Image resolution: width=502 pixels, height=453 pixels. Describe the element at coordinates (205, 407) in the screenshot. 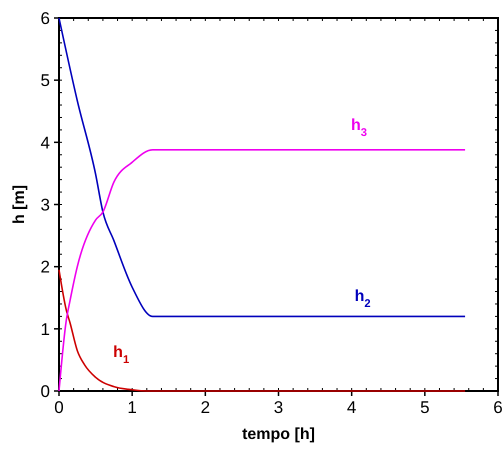

I see `x-tick-label: 2` at that location.